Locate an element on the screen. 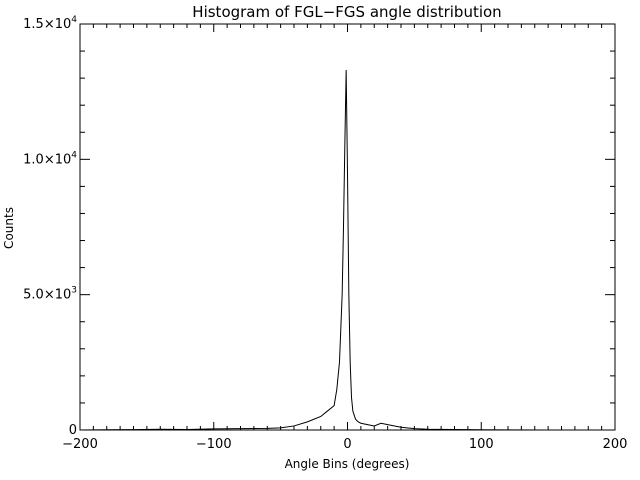 This screenshot has height=480, width=640. y-tick-label: 1.0×10⁴ is located at coordinates (50, 158).